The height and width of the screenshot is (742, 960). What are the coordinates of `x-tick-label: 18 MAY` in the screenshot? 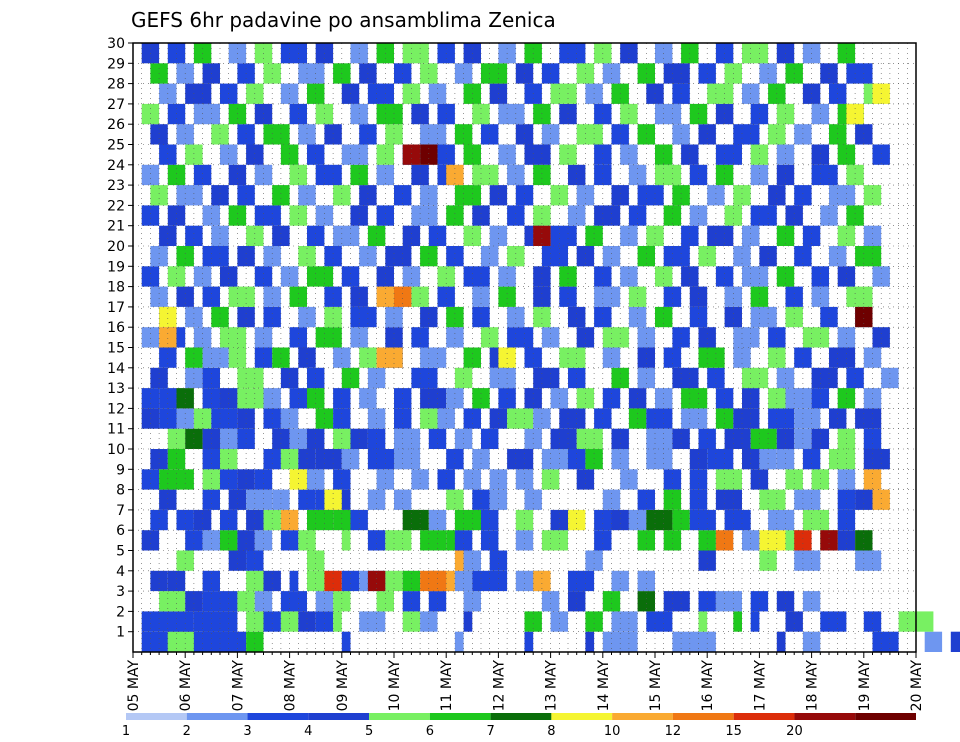 It's located at (813, 686).